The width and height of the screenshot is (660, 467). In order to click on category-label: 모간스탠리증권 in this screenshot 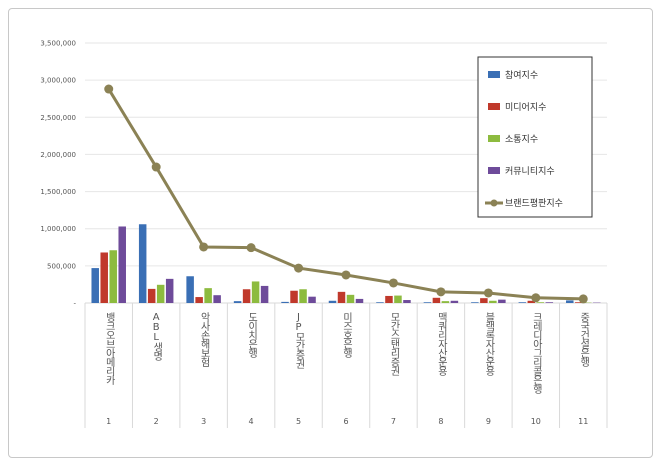, I will do `click(394, 344)`.